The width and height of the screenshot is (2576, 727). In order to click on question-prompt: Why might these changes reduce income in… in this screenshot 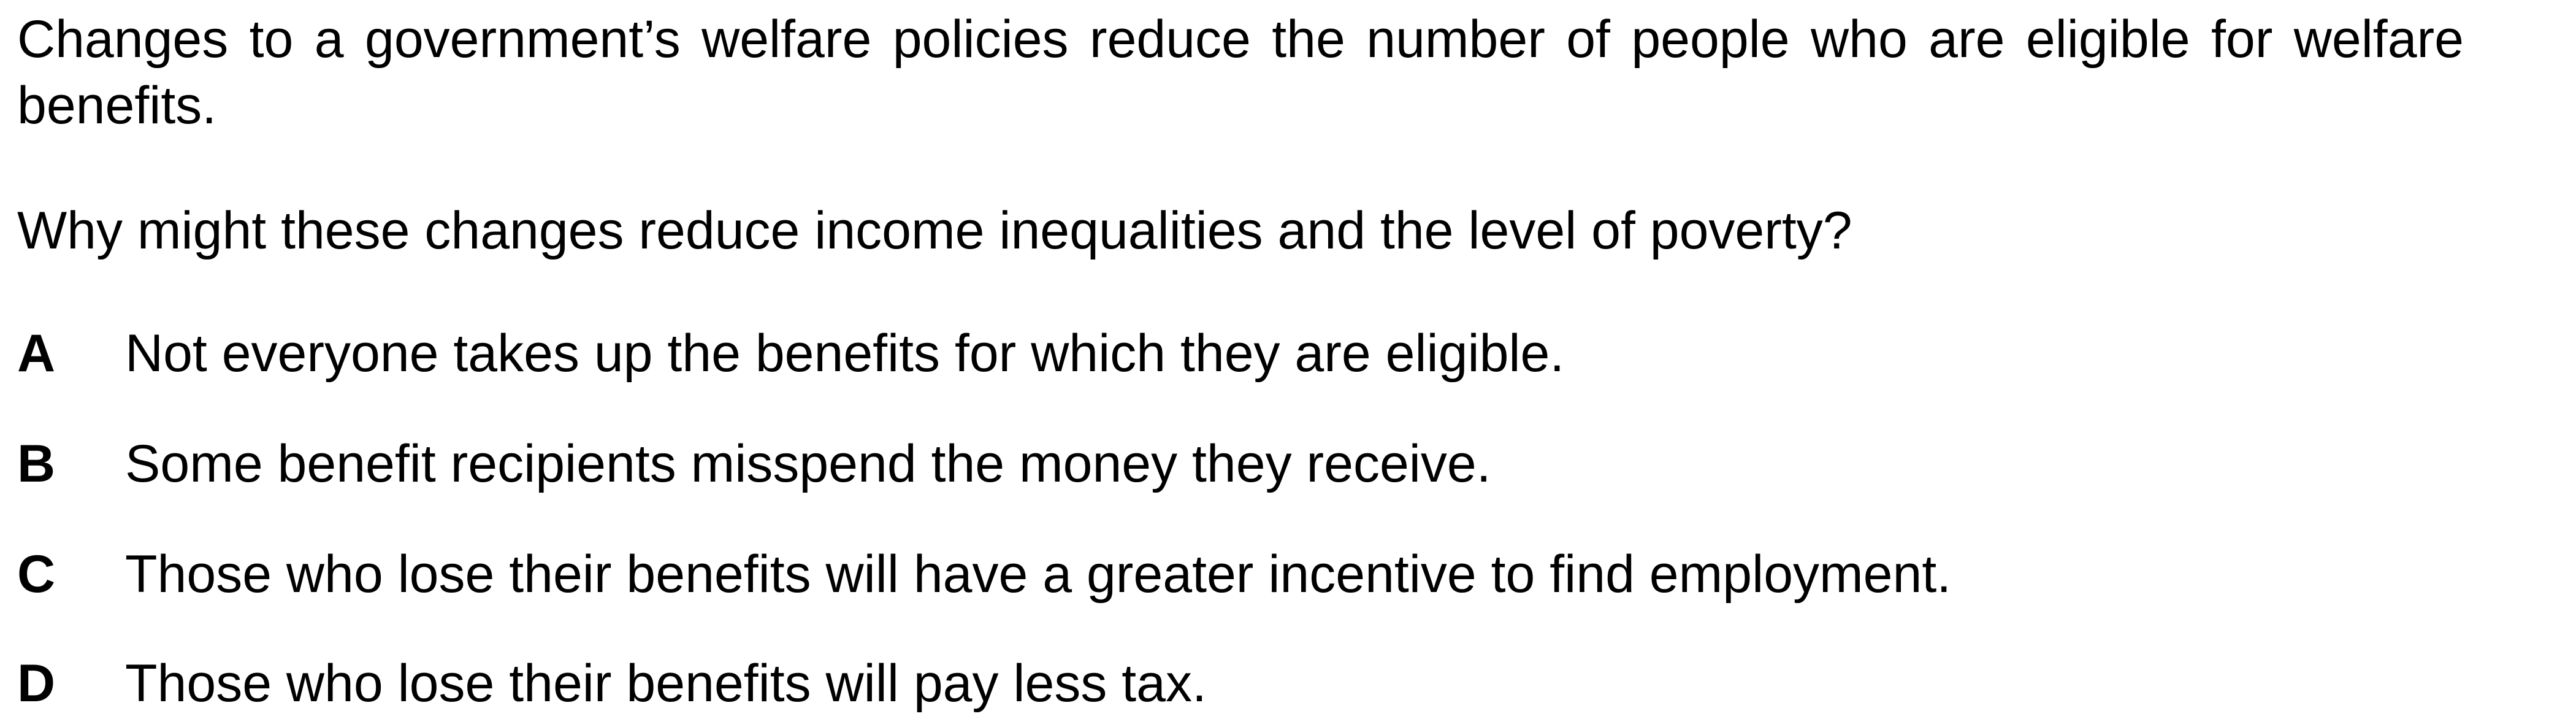, I will do `click(934, 230)`.